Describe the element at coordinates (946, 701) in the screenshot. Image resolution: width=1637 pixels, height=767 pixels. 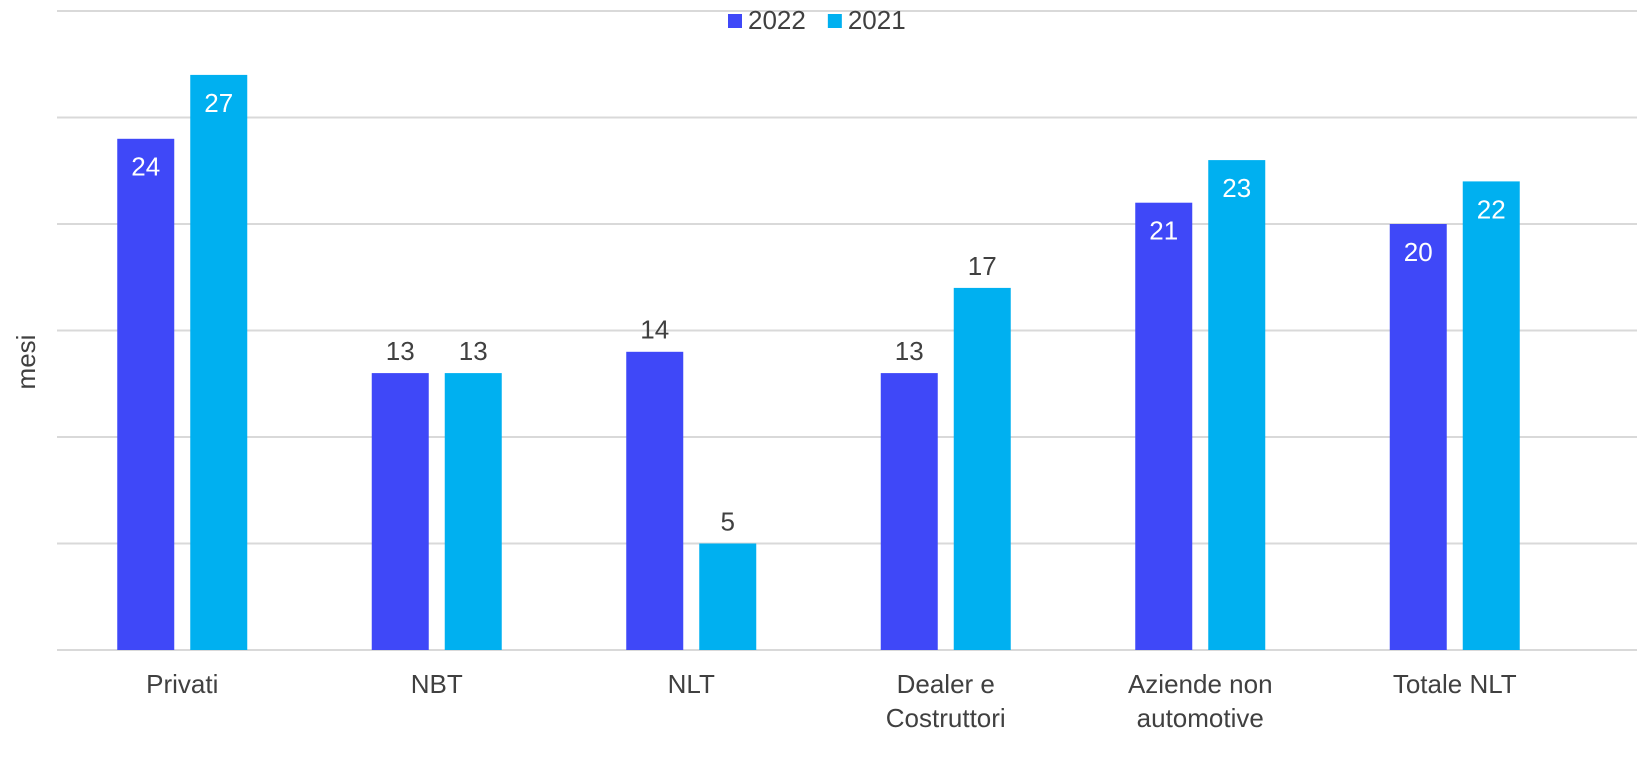
I see `x-tick-label: Dealer e Costruttori` at that location.